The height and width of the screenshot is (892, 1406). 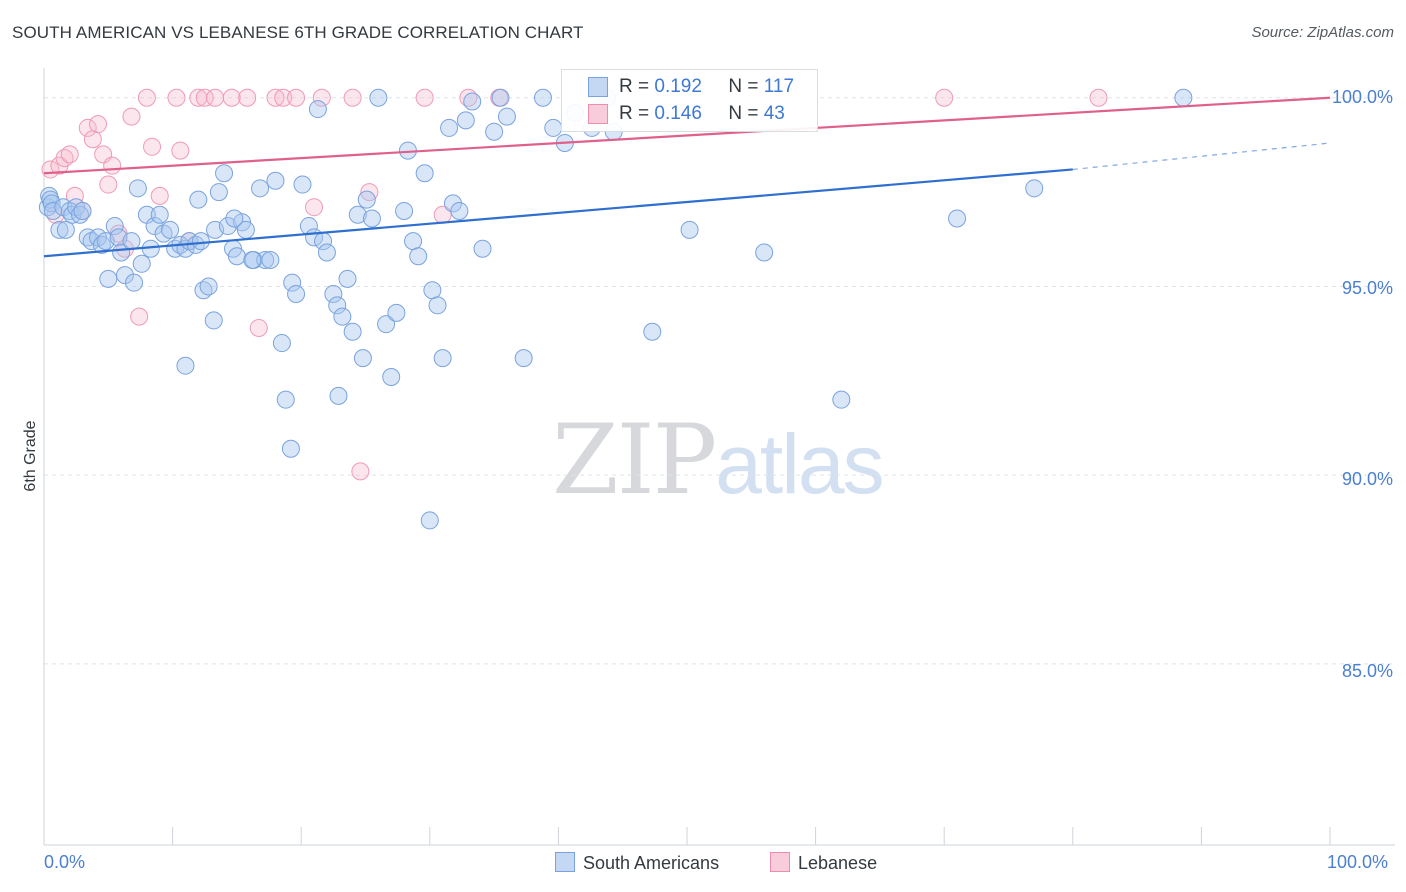 I want to click on legend-item-south-americans: South Americans, so click(x=637, y=863).